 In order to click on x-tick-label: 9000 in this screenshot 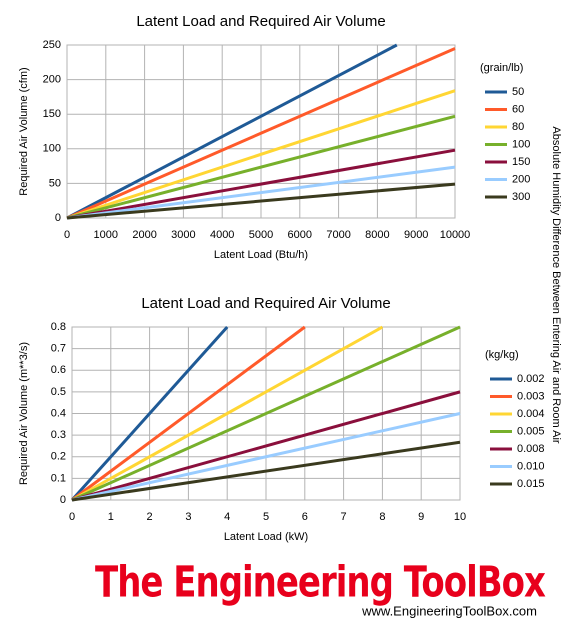, I will do `click(416, 235)`.